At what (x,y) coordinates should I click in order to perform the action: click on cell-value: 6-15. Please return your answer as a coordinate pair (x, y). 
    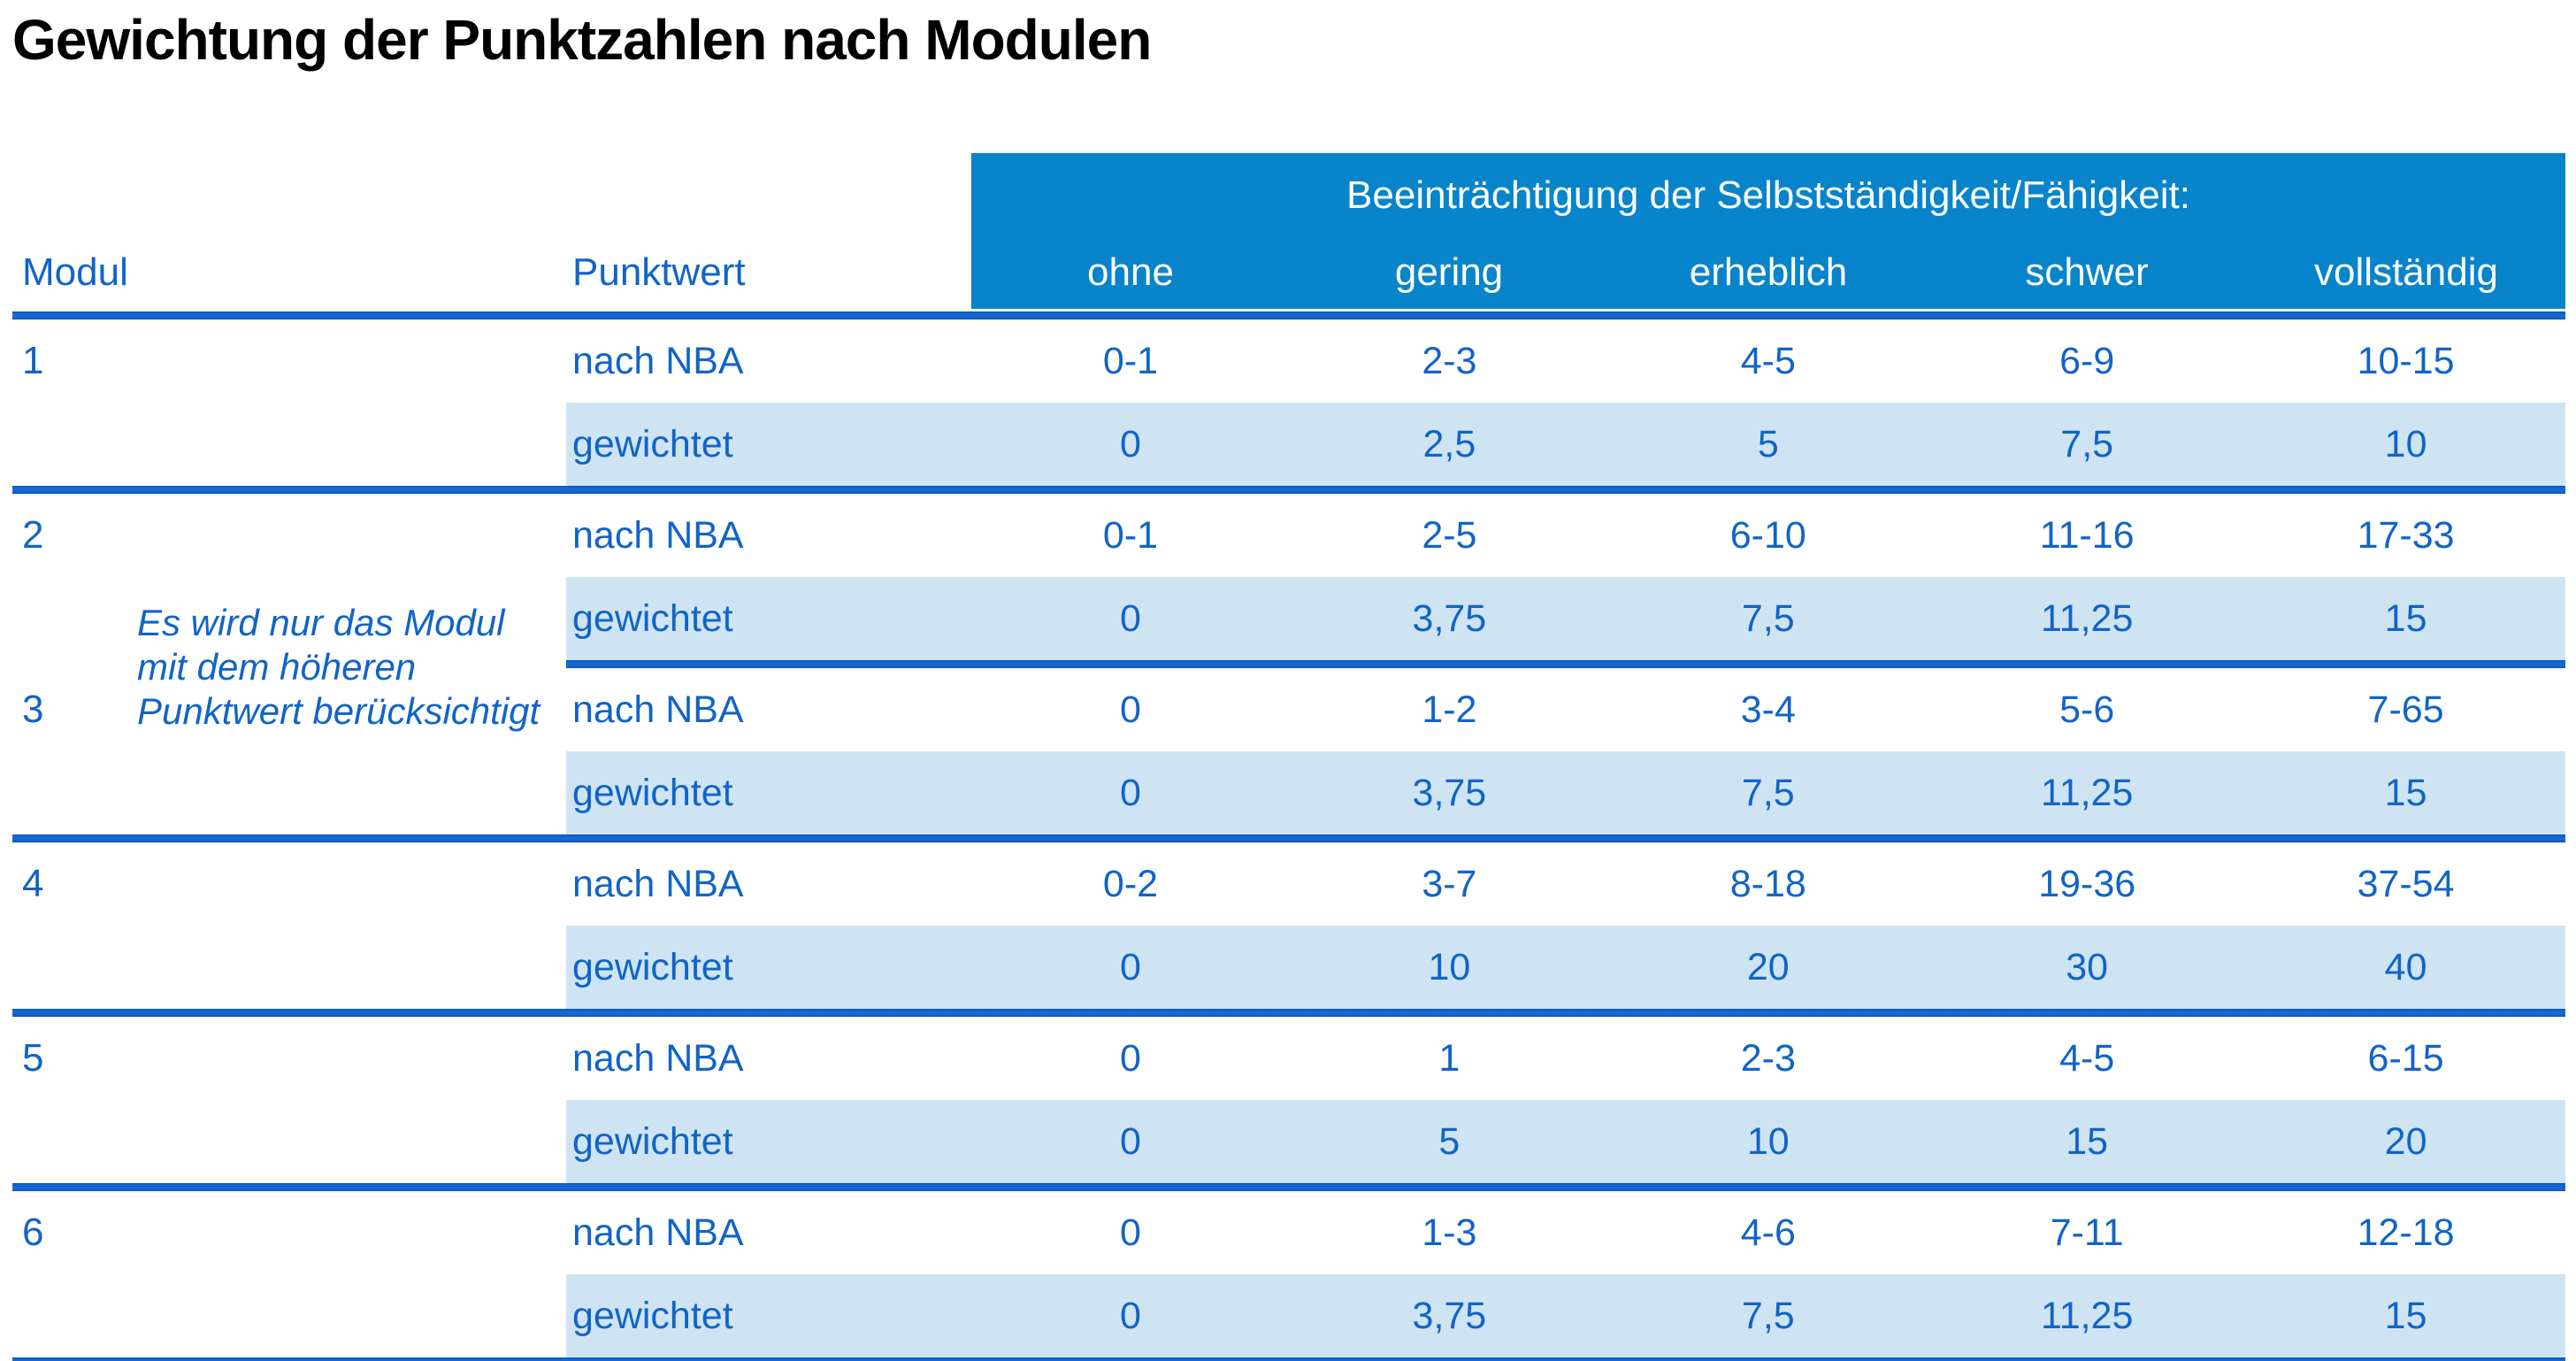
    Looking at the image, I should click on (2405, 1058).